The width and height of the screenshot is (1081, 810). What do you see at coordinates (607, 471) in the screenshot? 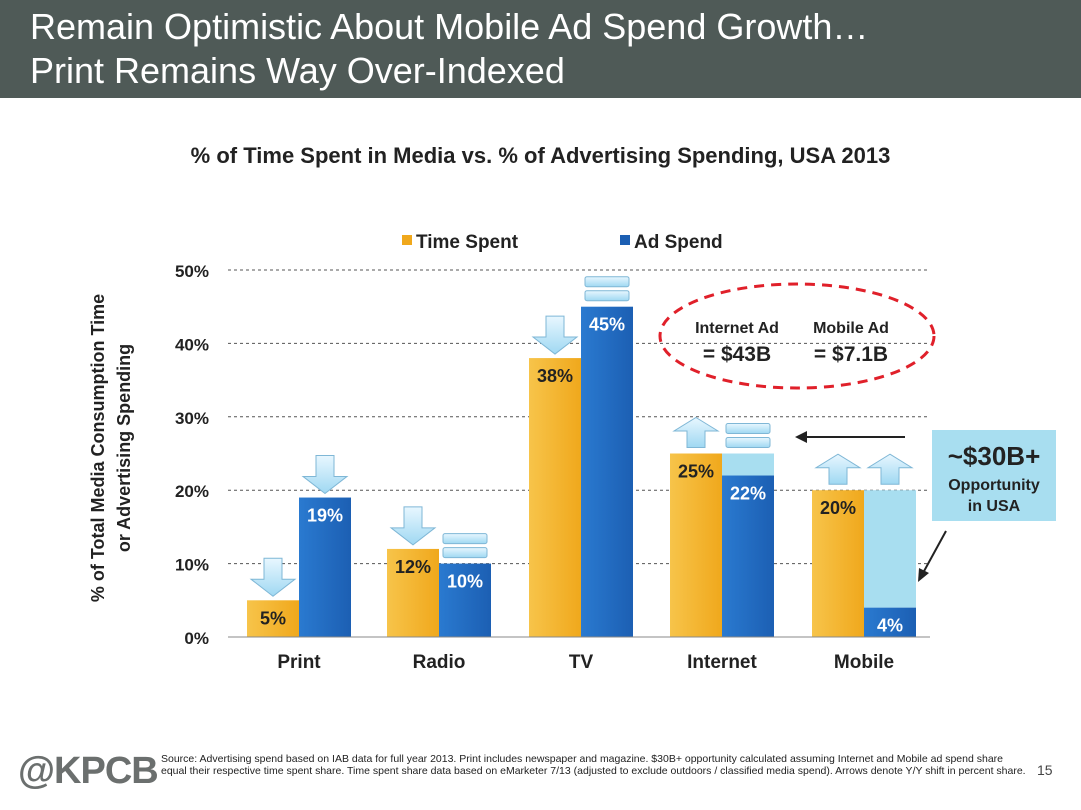
I see `bar-ad-spend-tv` at bounding box center [607, 471].